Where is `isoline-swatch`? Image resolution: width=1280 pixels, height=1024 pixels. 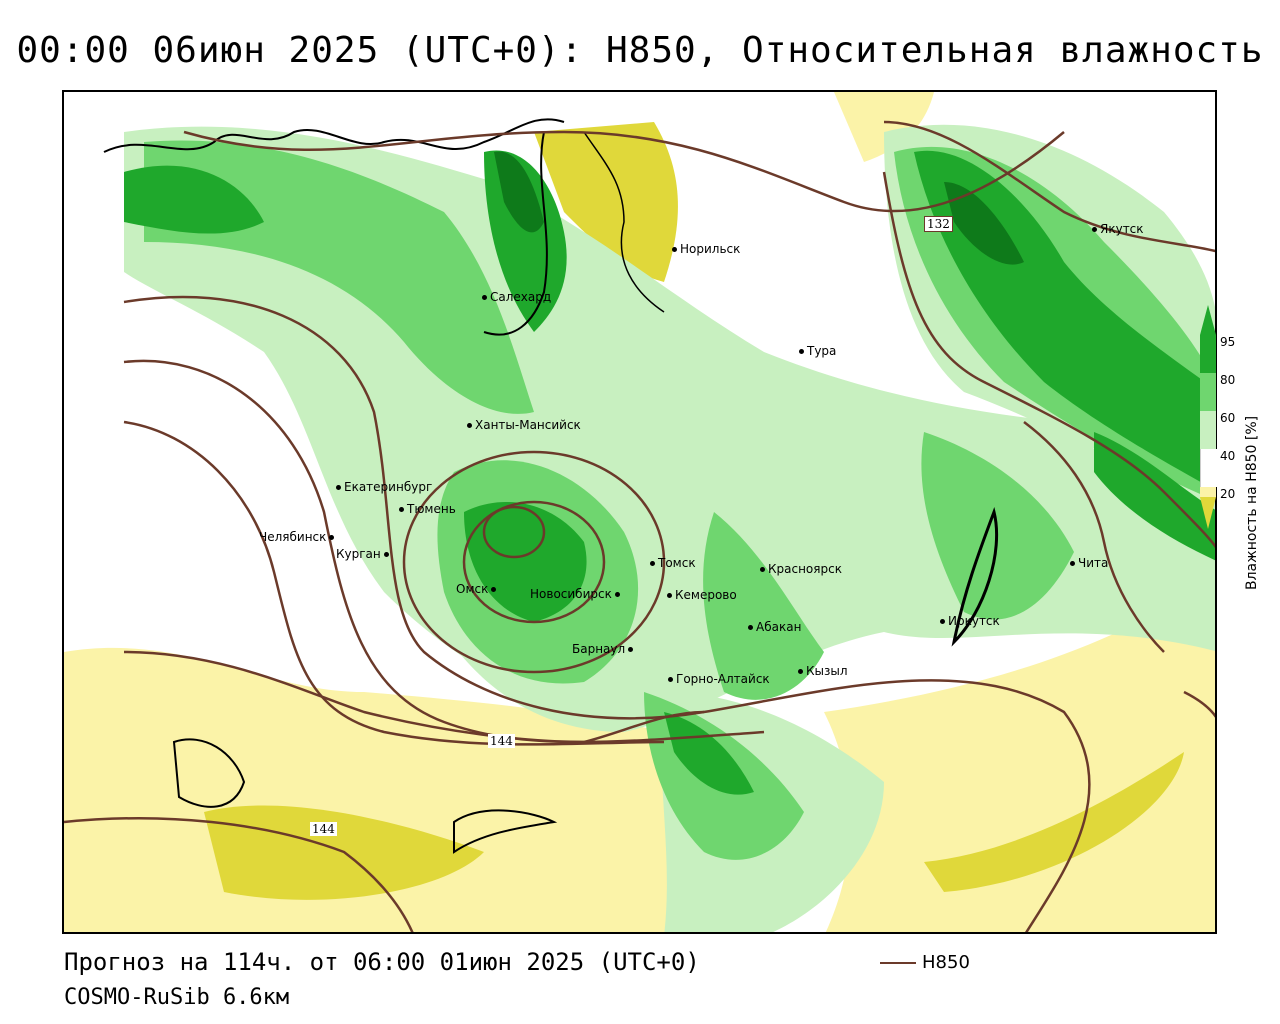
isoline-swatch is located at coordinates (898, 963).